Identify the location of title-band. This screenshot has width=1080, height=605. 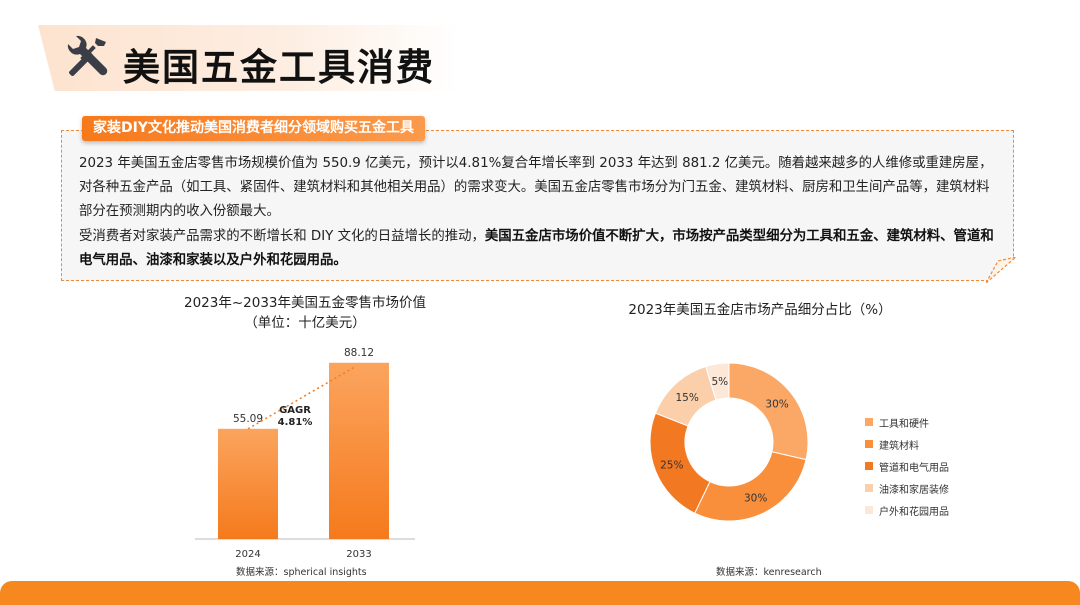
(248, 58).